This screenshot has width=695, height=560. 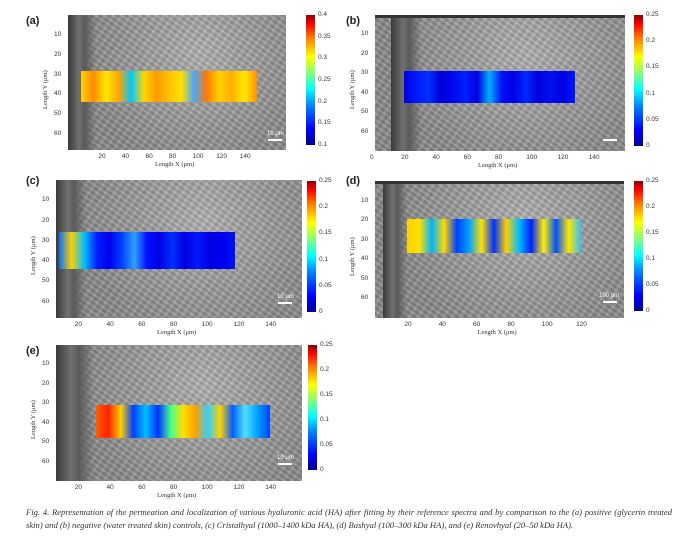 What do you see at coordinates (500, 83) in the screenshot?
I see `microscopy-image` at bounding box center [500, 83].